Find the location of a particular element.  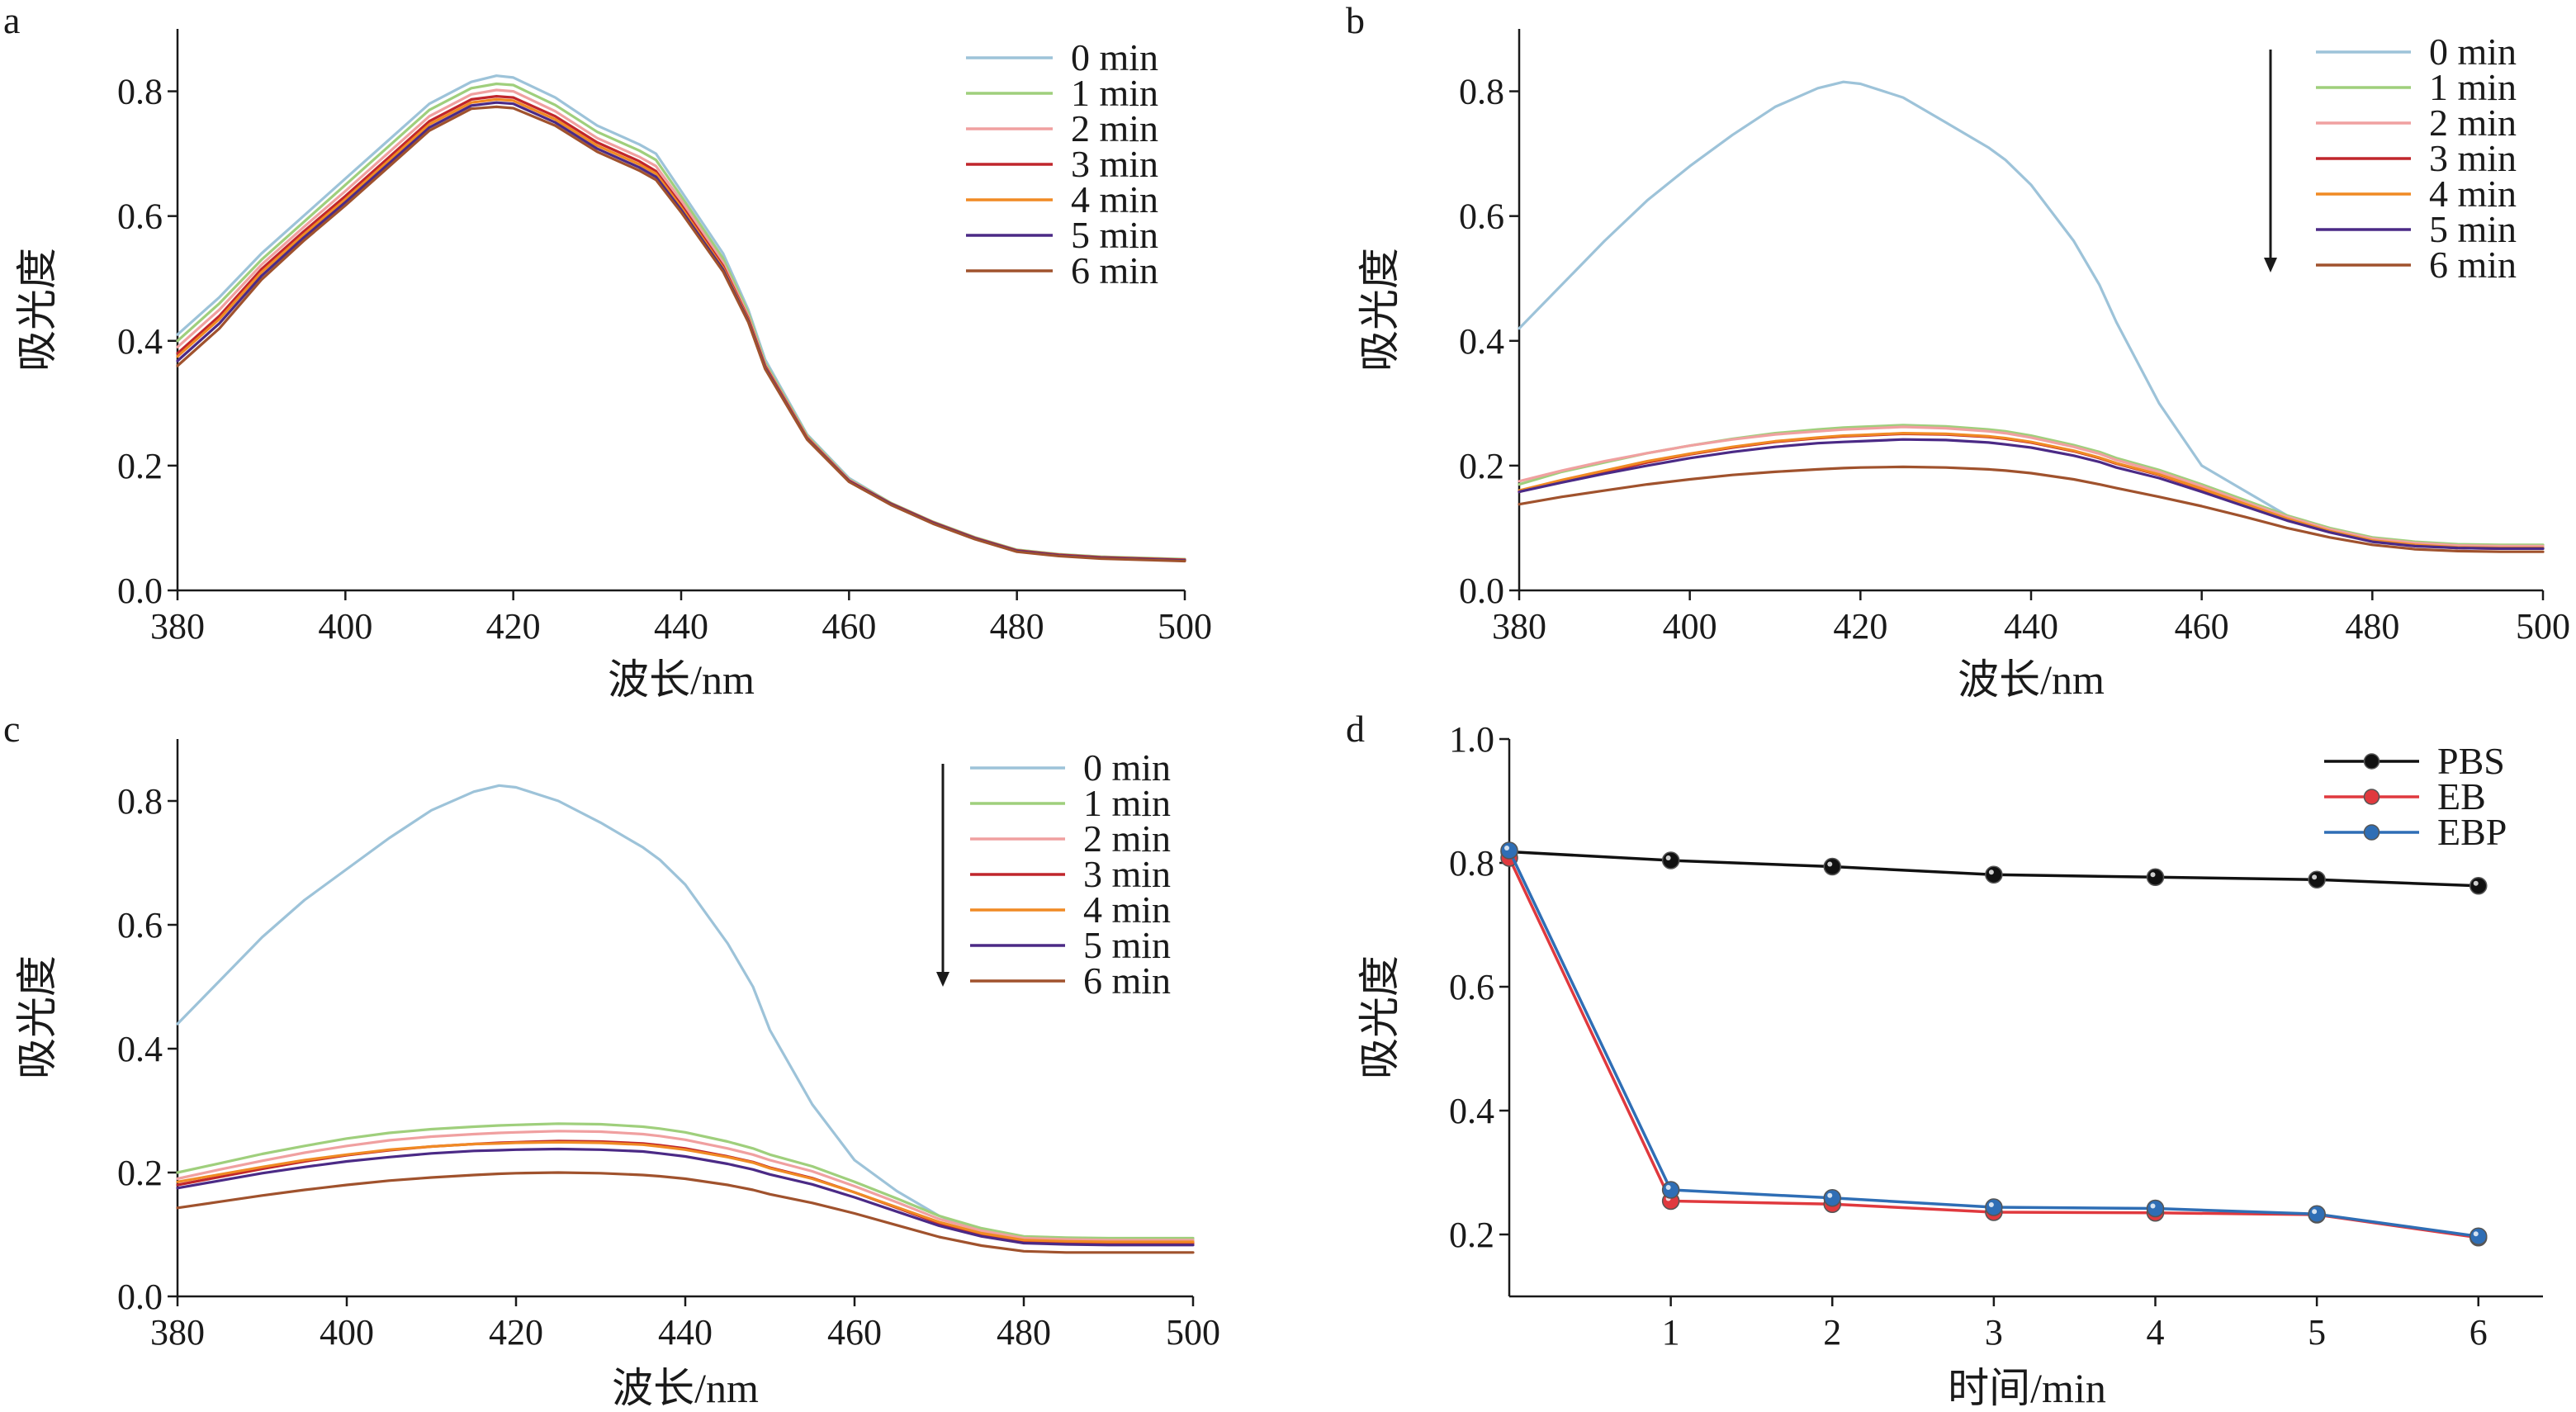

panel-c-legend-label: 3 min is located at coordinates (1127, 874).